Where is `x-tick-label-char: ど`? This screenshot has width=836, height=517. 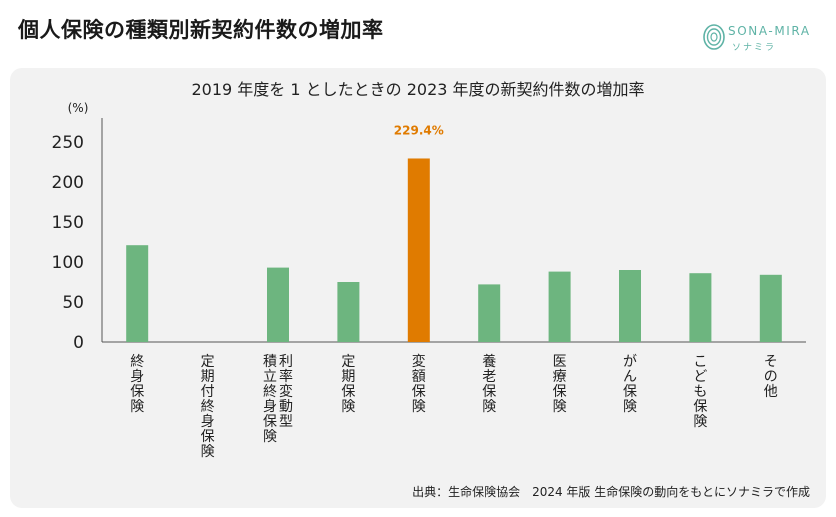 x-tick-label-char: ど is located at coordinates (700, 377).